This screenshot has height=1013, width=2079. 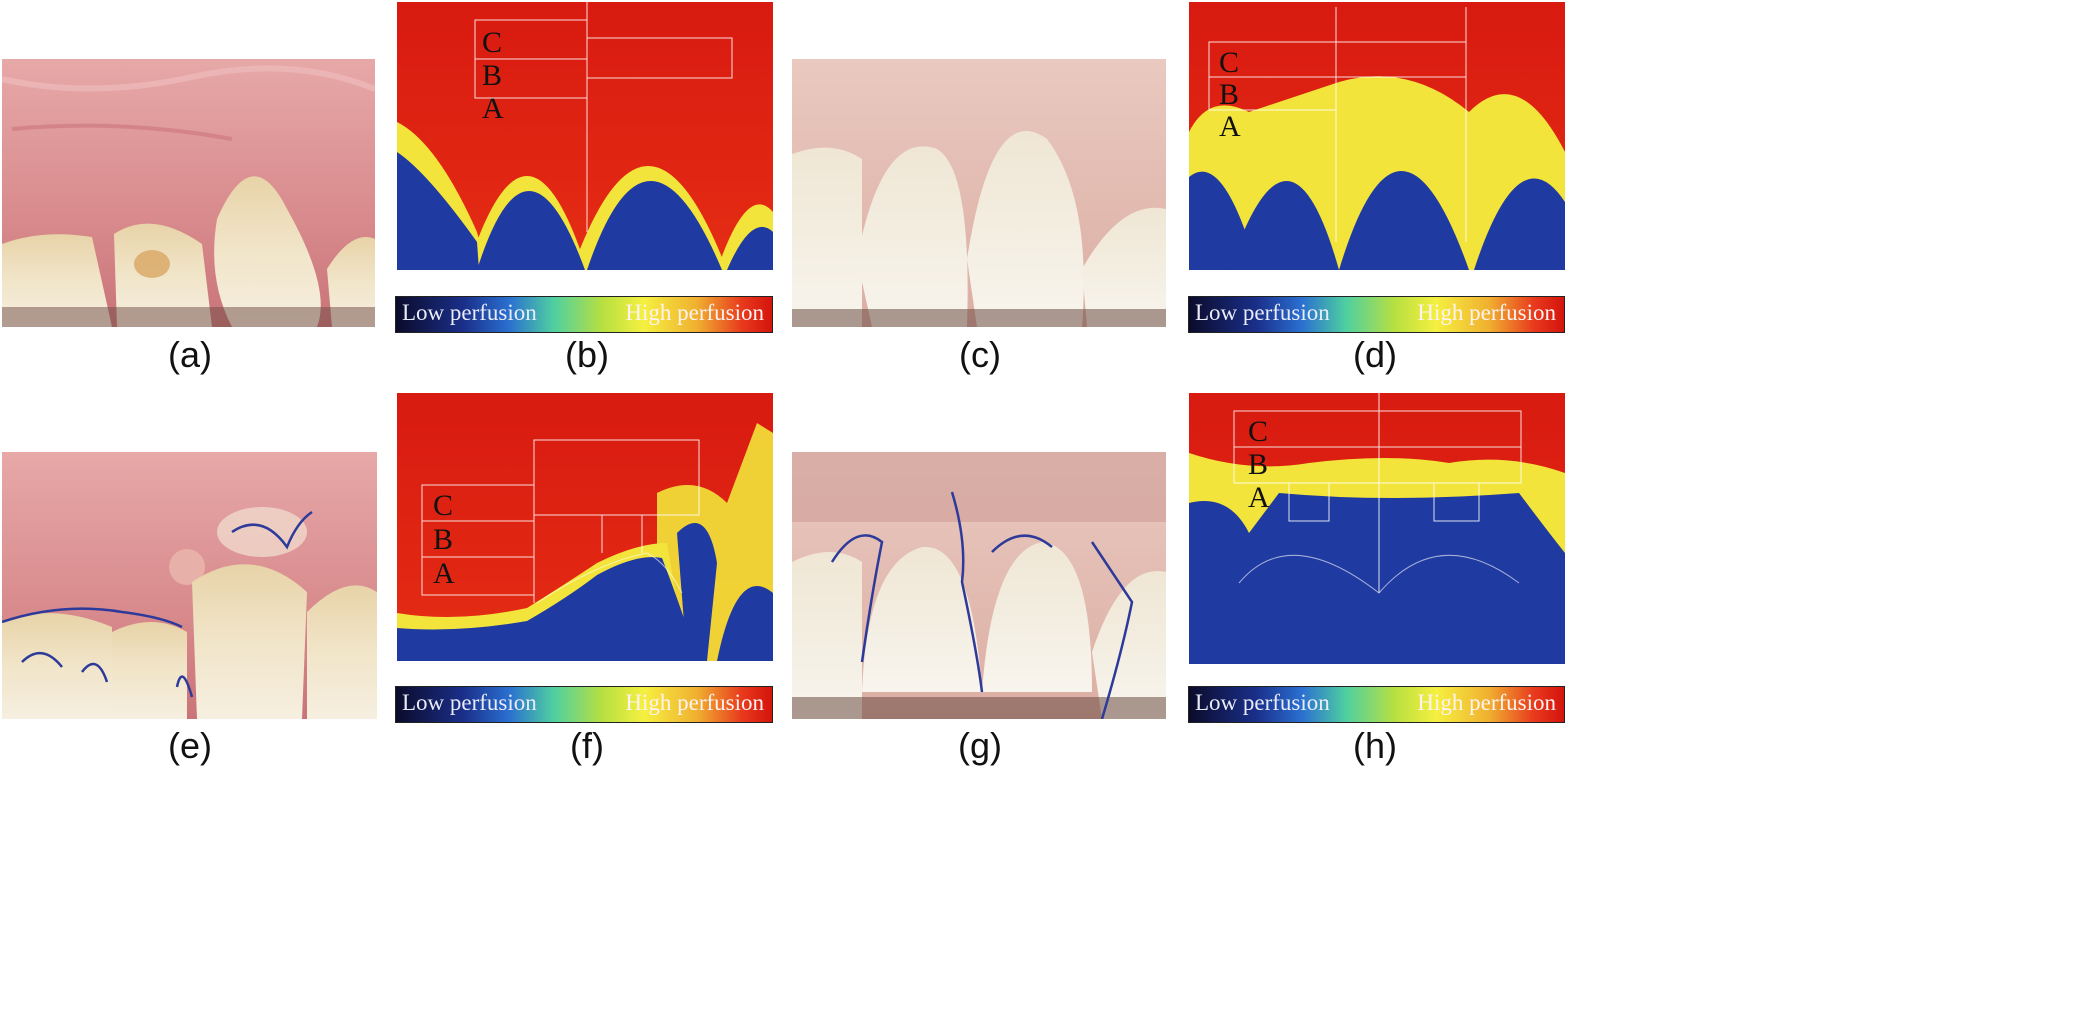 What do you see at coordinates (979, 193) in the screenshot?
I see `photo-panel-c` at bounding box center [979, 193].